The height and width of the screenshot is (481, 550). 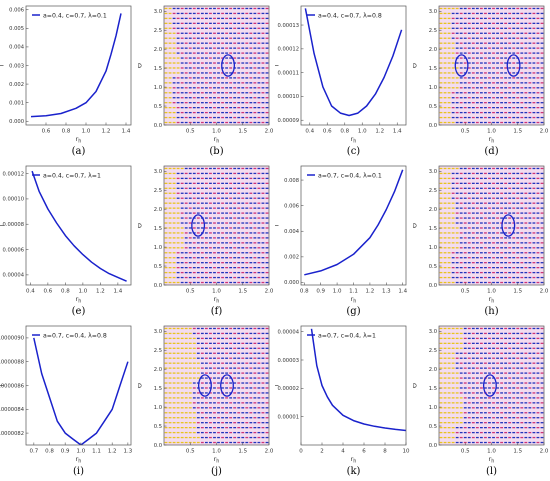 I want to click on y-tick-label: 0.0000088, so click(x=12, y=363).